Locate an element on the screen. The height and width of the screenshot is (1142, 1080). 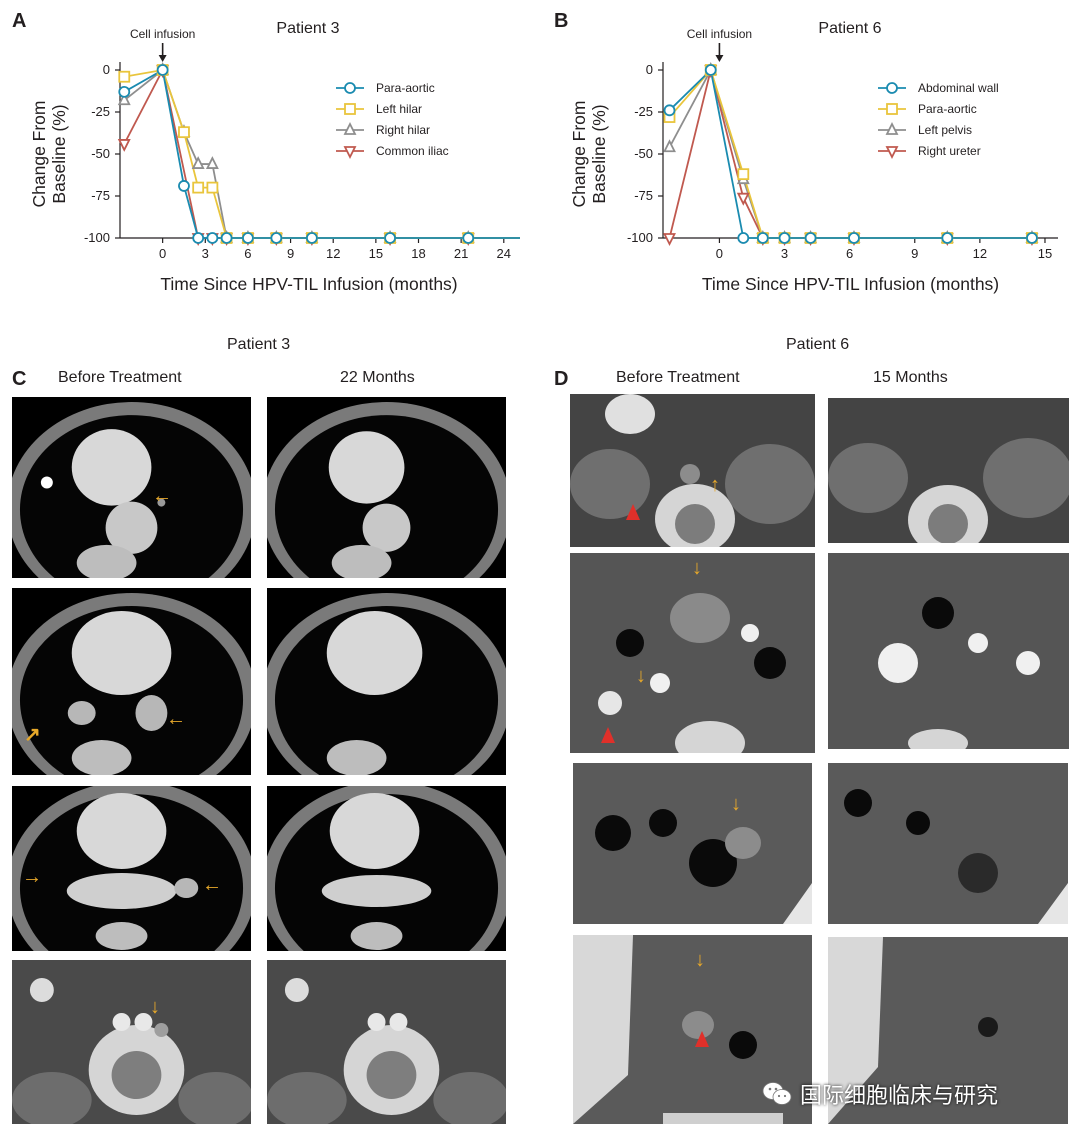
panel-d-before-label: Before Treatment is located at coordinates (678, 377).